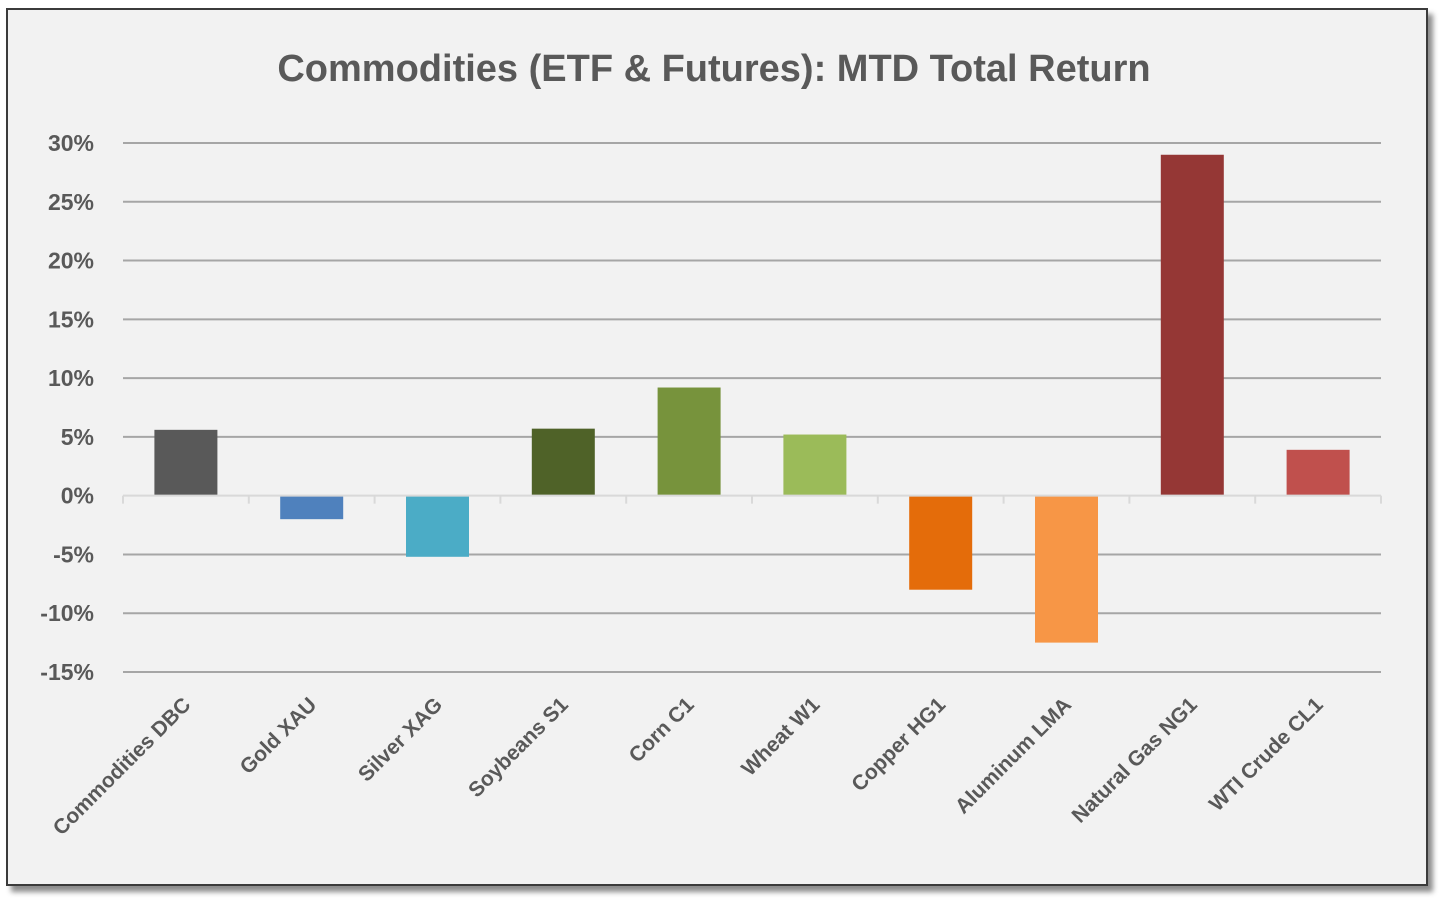 This screenshot has width=1456, height=915. Describe the element at coordinates (400, 739) in the screenshot. I see `x-category-label: Silver XAG` at that location.